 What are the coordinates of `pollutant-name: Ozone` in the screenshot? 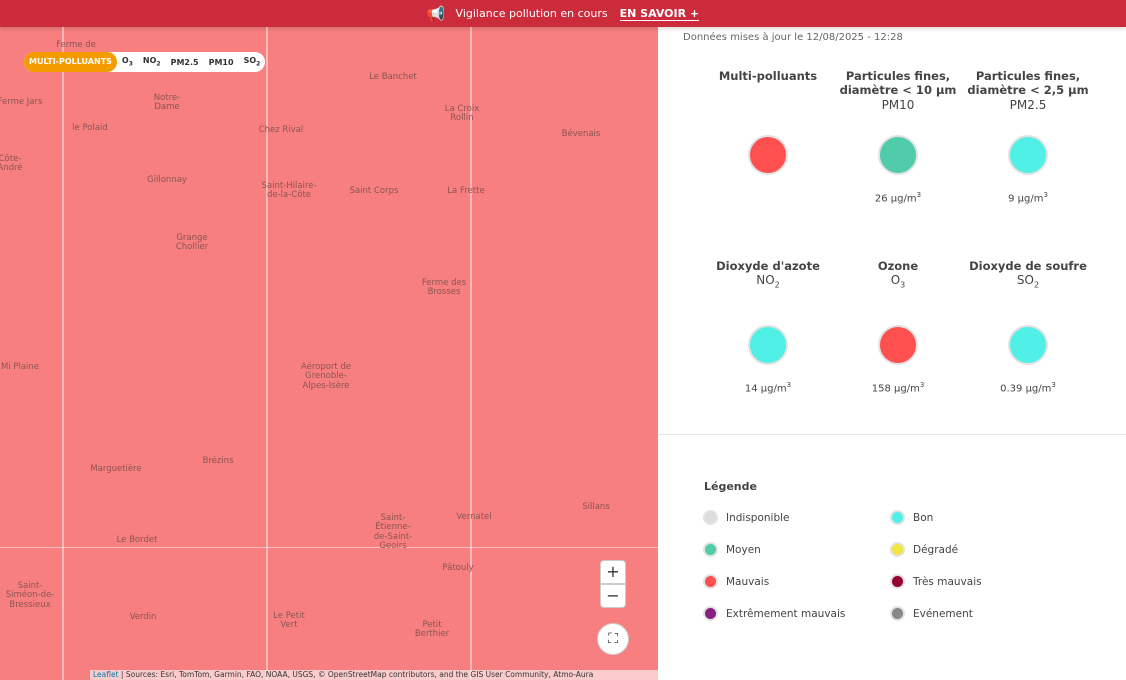 It's located at (898, 266).